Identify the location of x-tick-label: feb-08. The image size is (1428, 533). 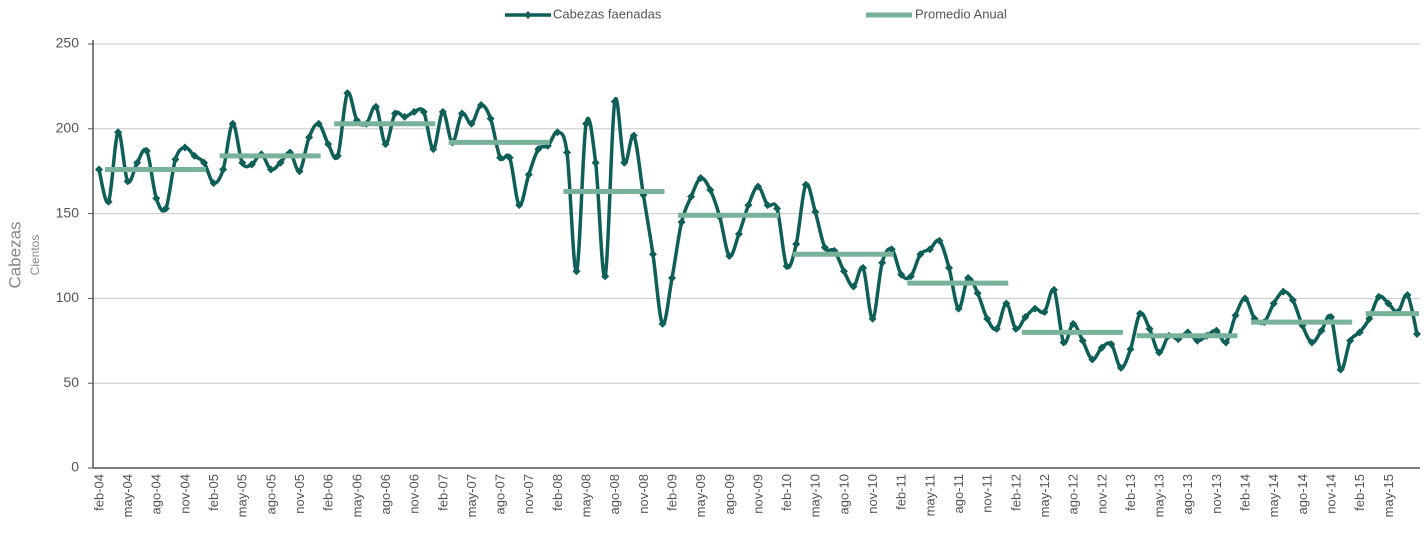
(557, 492).